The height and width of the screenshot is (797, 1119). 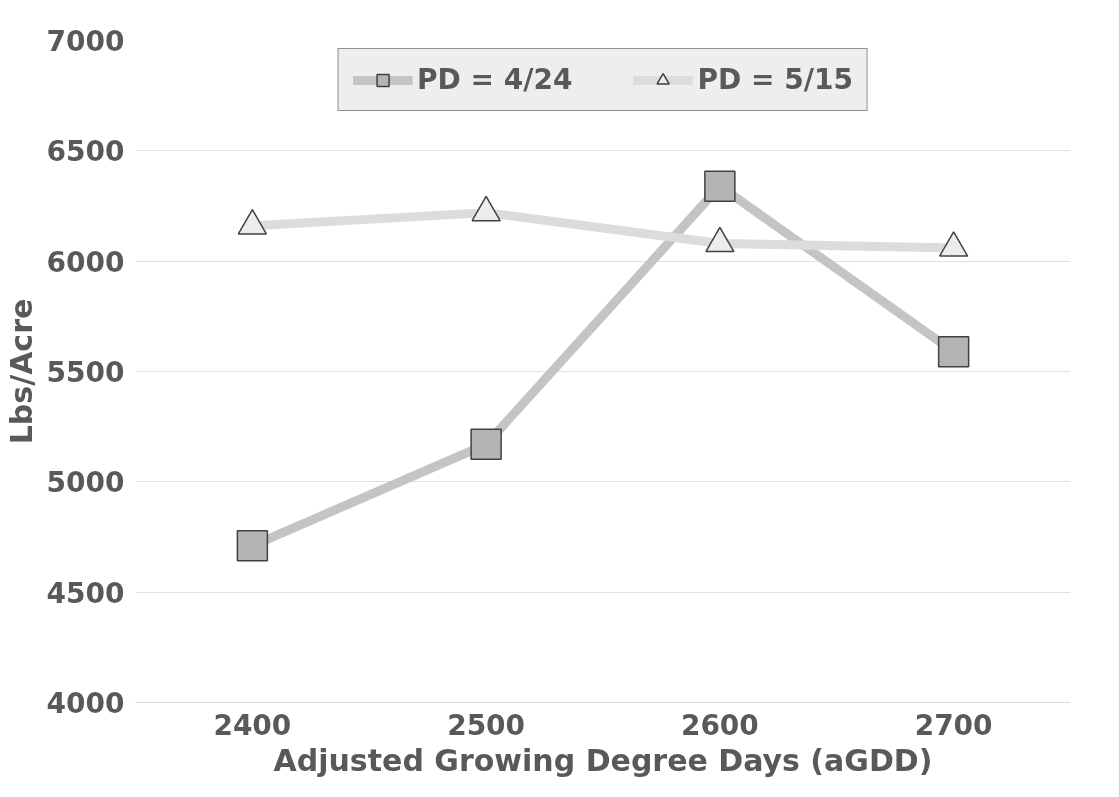 I want to click on y-tick-label: 5000, so click(x=85, y=483).